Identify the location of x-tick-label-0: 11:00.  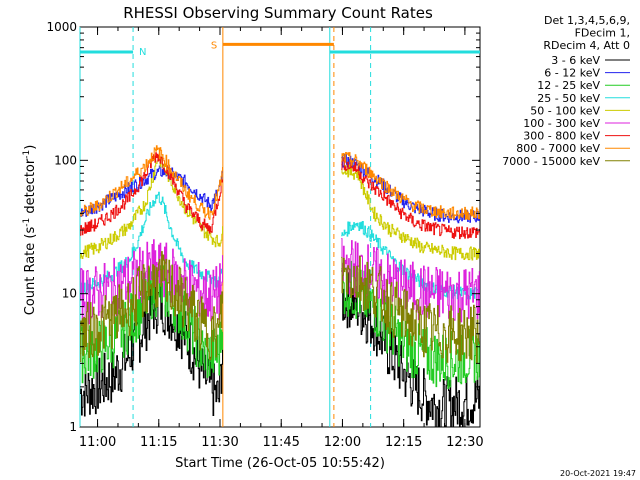
(97, 442).